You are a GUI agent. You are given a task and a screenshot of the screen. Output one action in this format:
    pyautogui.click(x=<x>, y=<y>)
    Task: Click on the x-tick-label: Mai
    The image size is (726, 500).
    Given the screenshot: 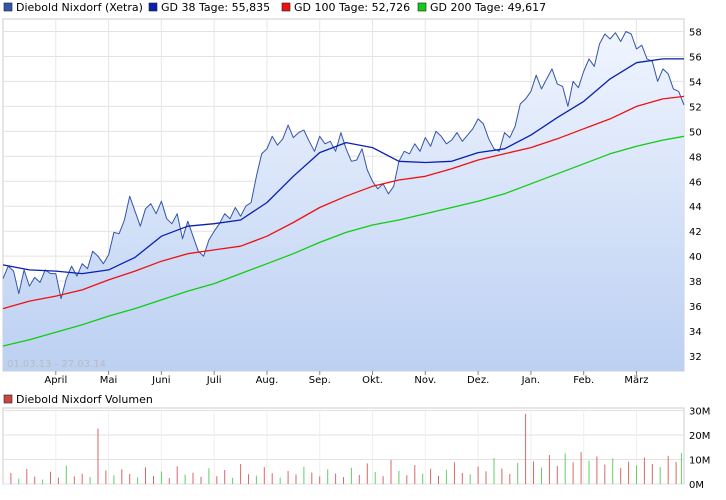 What is the action you would take?
    pyautogui.click(x=109, y=380)
    